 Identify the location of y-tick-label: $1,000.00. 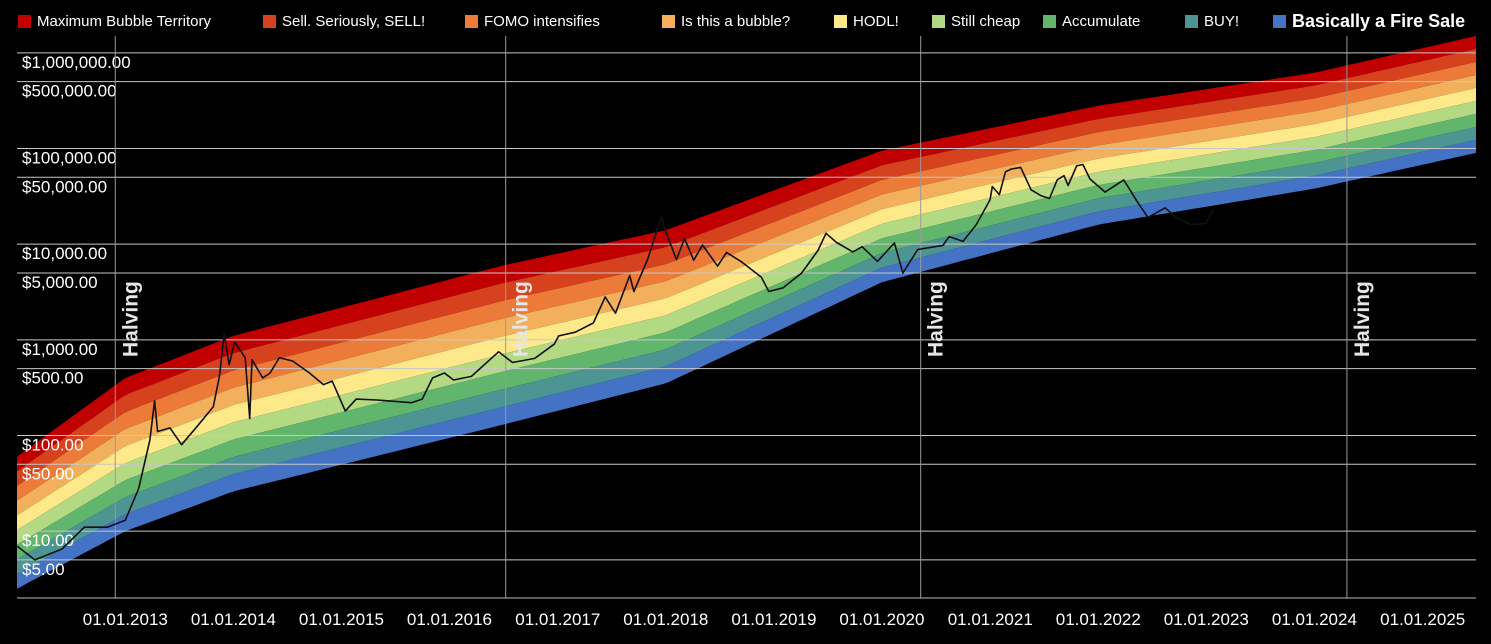
(60, 349).